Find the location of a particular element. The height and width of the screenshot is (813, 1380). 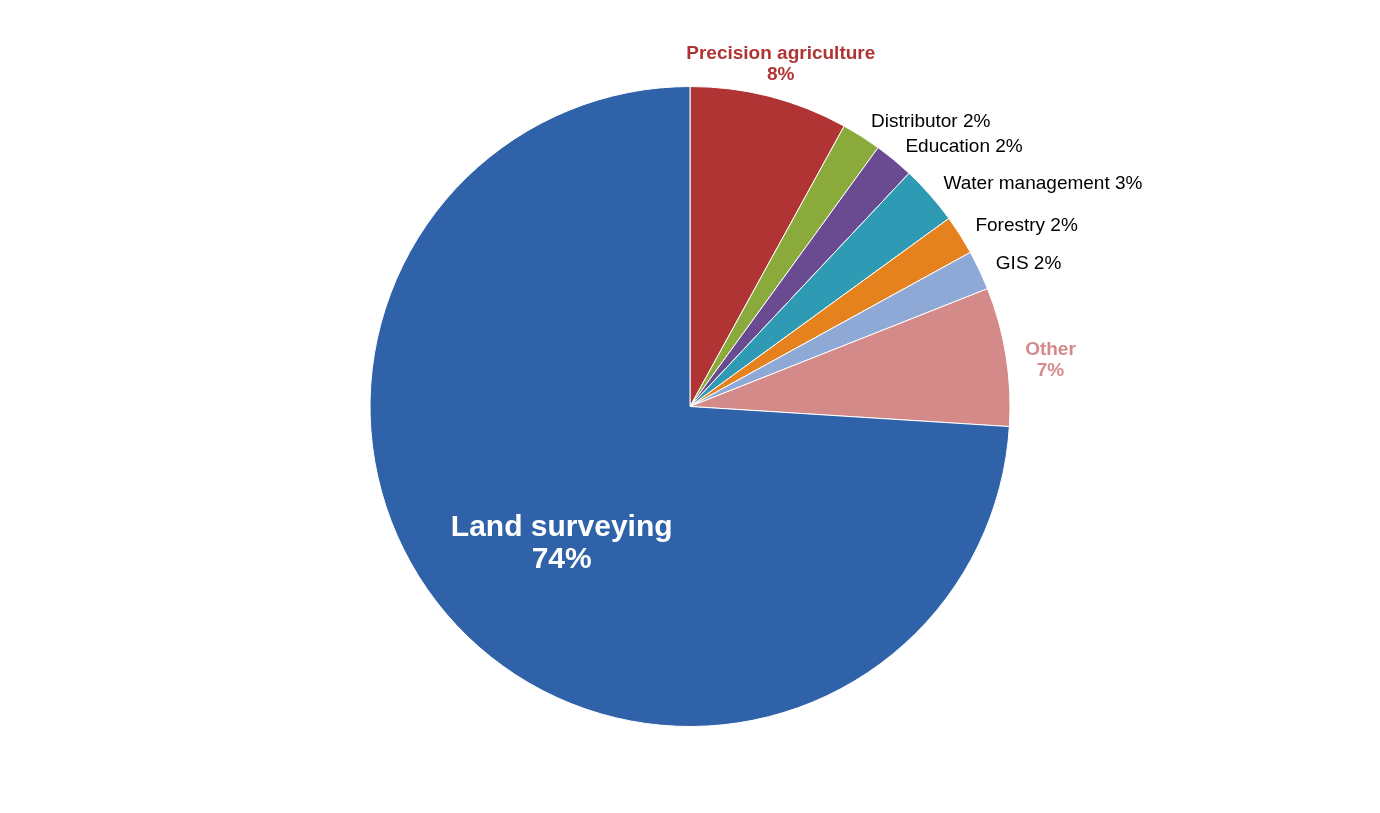

slice-label: Precision agriculture is located at coordinates (781, 52).